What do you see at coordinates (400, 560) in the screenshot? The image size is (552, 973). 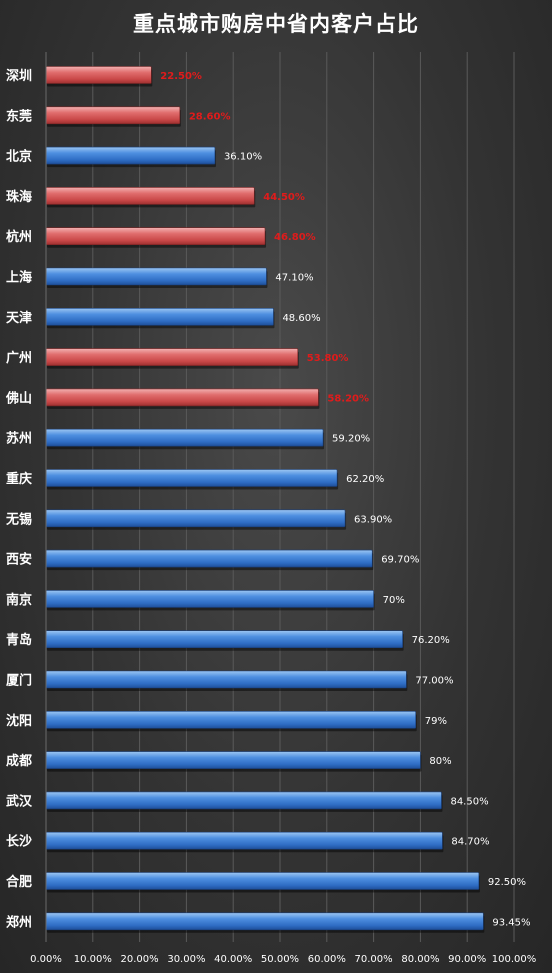 I see `data-label: 69.70%` at bounding box center [400, 560].